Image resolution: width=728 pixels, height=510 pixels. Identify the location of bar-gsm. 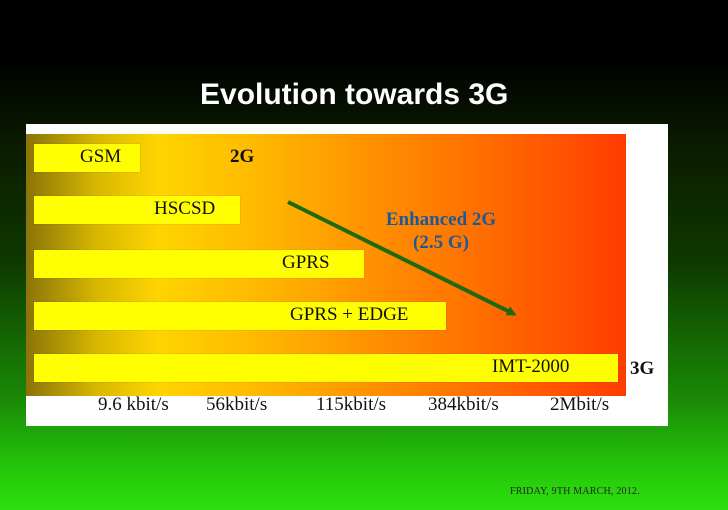
(87, 158).